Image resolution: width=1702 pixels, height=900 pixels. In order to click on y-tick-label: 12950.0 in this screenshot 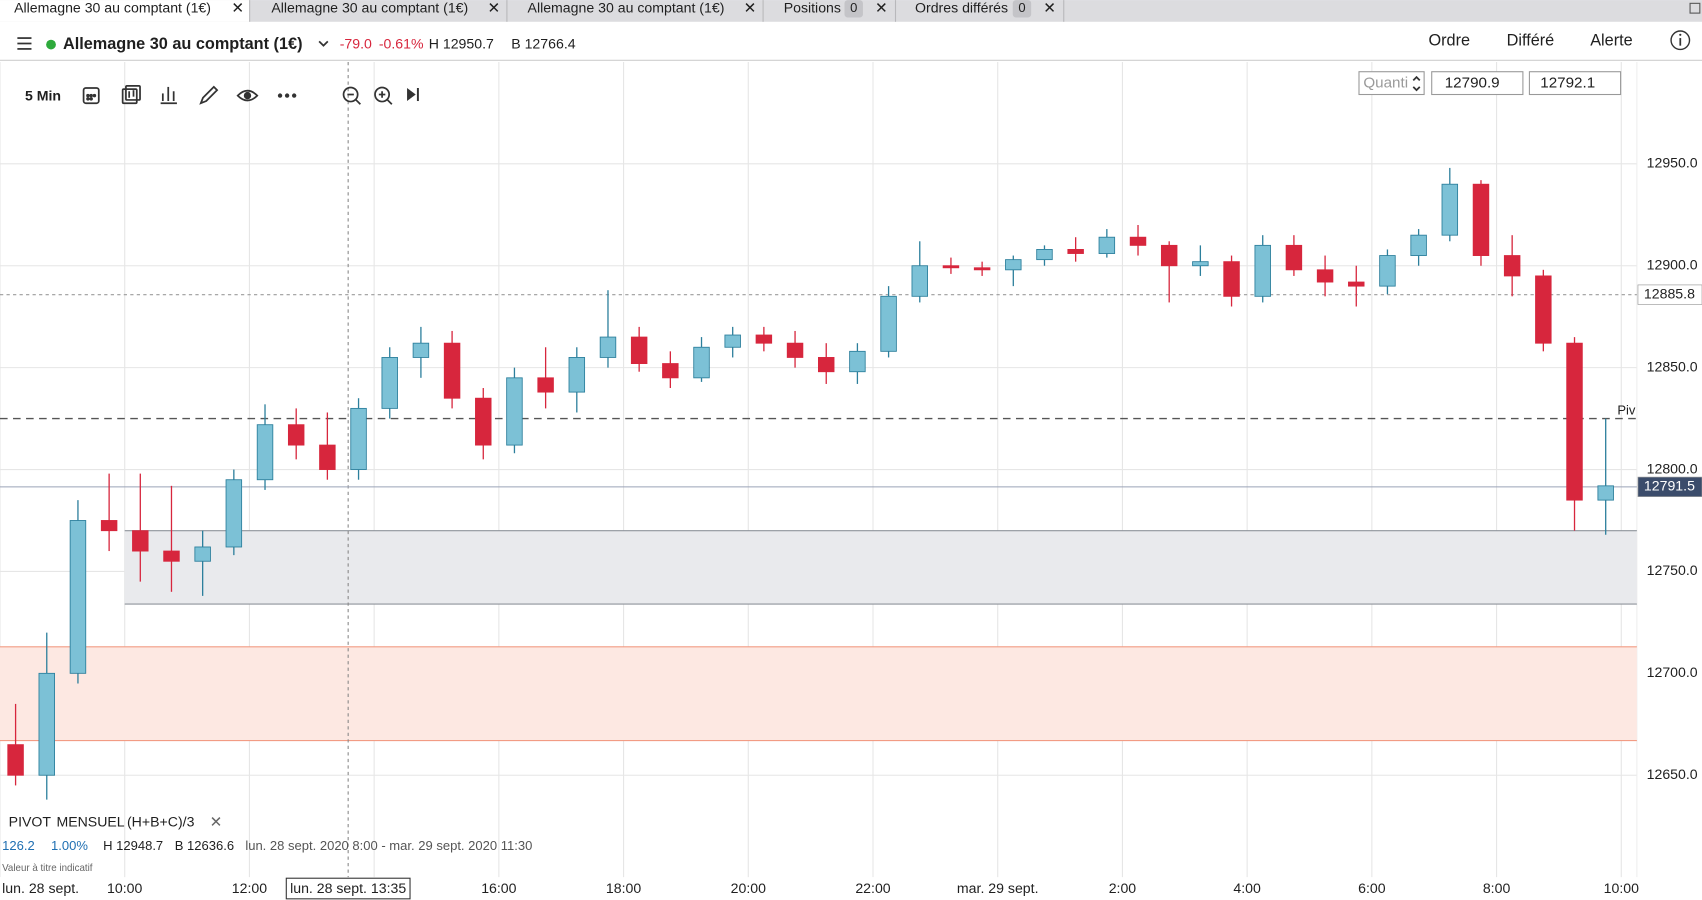, I will do `click(1672, 163)`.